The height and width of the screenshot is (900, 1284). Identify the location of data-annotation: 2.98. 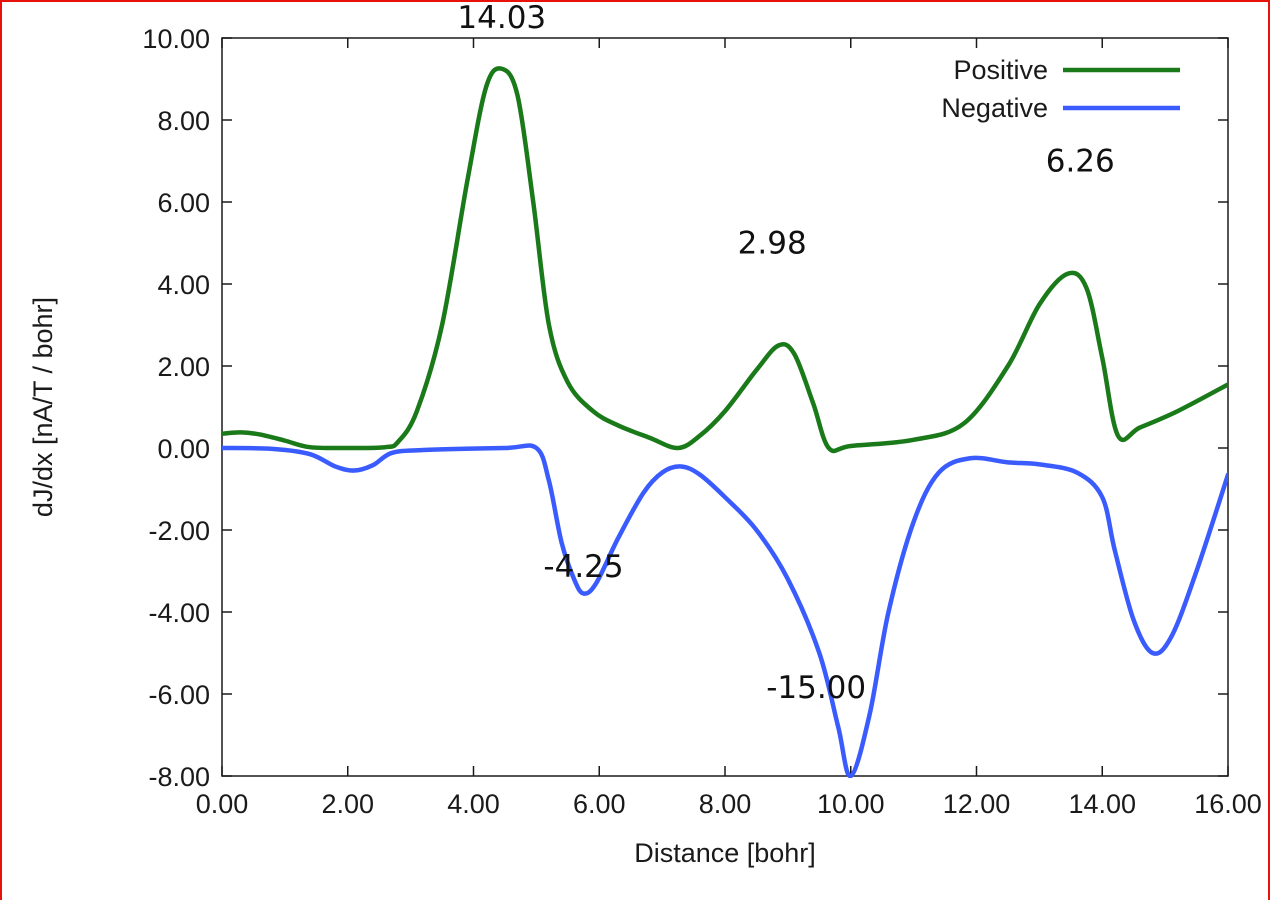
(772, 243).